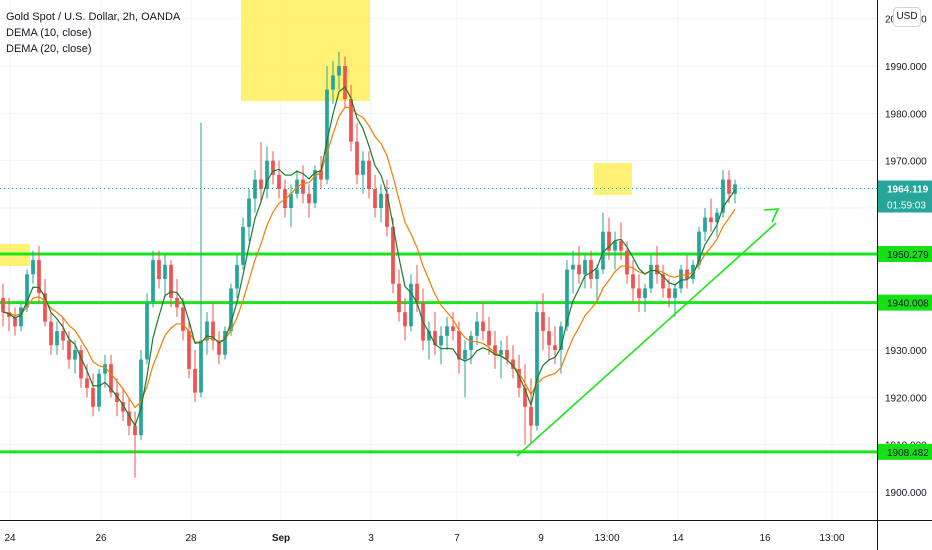  I want to click on x-tick-label: 16, so click(765, 538).